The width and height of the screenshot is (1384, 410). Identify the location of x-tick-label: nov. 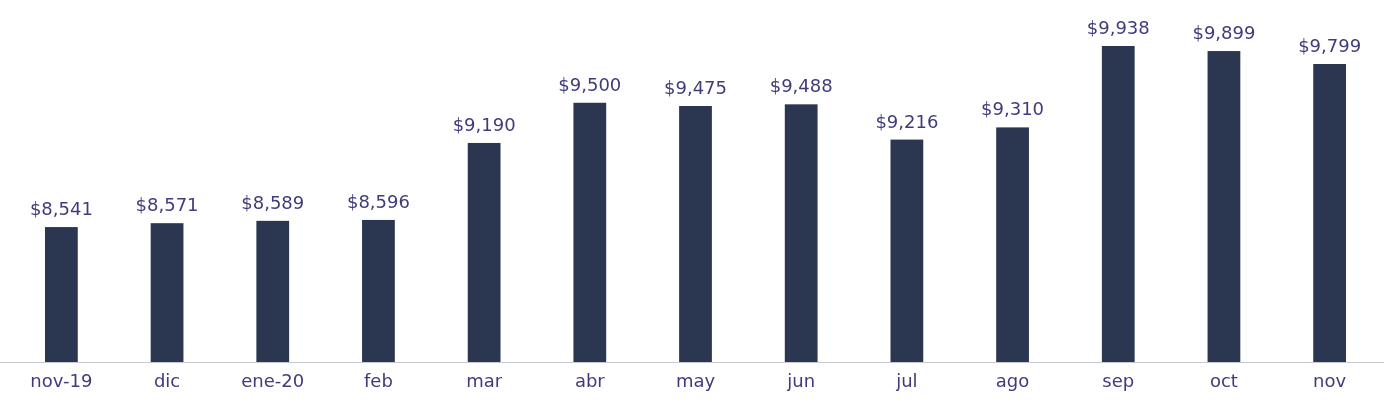
(1330, 380).